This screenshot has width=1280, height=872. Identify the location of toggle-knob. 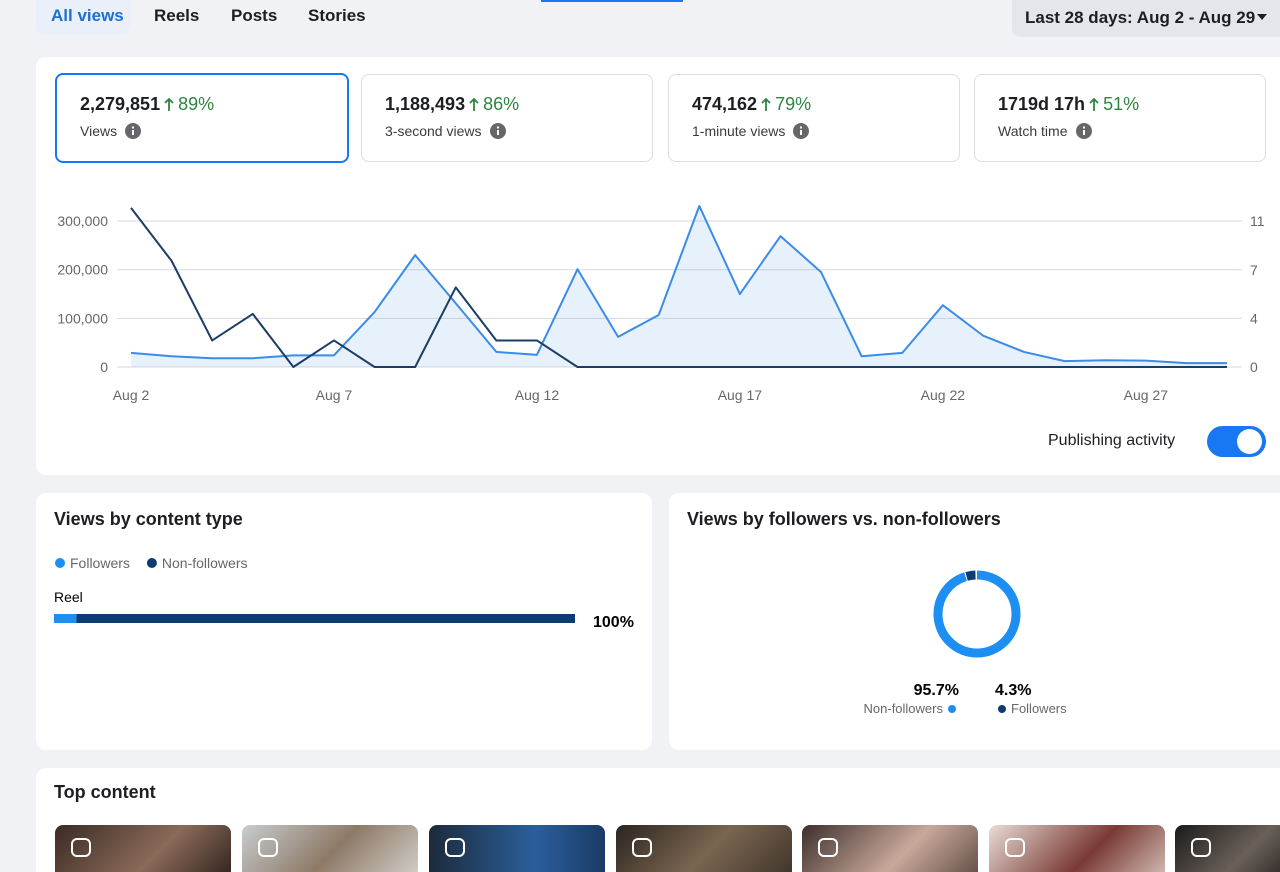
(1249, 441).